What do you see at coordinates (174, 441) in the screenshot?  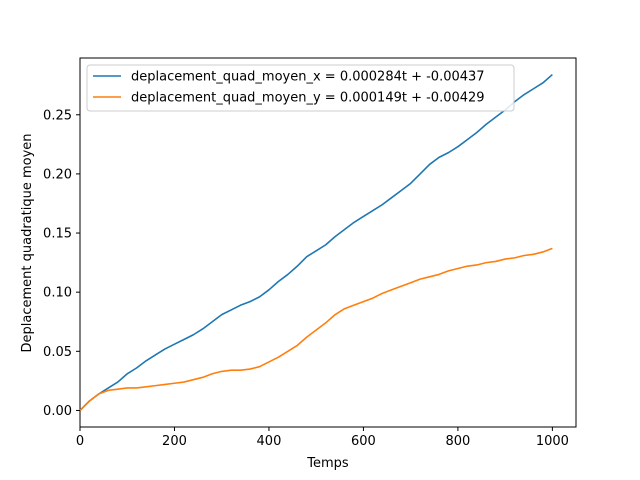 I see `x-tick-label: 200` at bounding box center [174, 441].